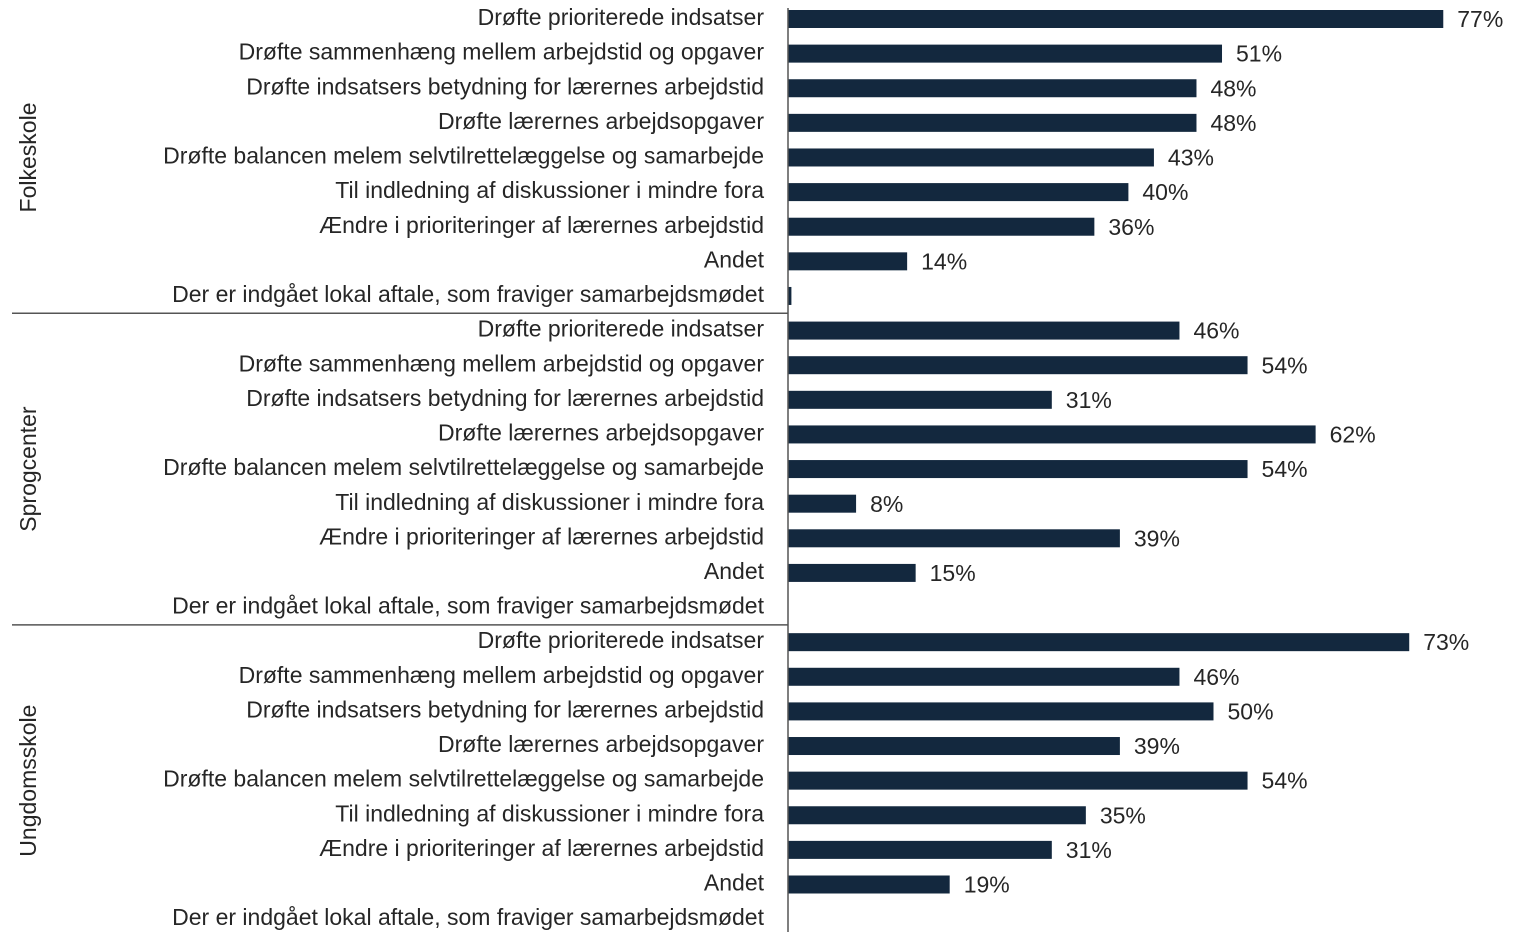  Describe the element at coordinates (28, 158) in the screenshot. I see `group-label: Folkeskole` at that location.